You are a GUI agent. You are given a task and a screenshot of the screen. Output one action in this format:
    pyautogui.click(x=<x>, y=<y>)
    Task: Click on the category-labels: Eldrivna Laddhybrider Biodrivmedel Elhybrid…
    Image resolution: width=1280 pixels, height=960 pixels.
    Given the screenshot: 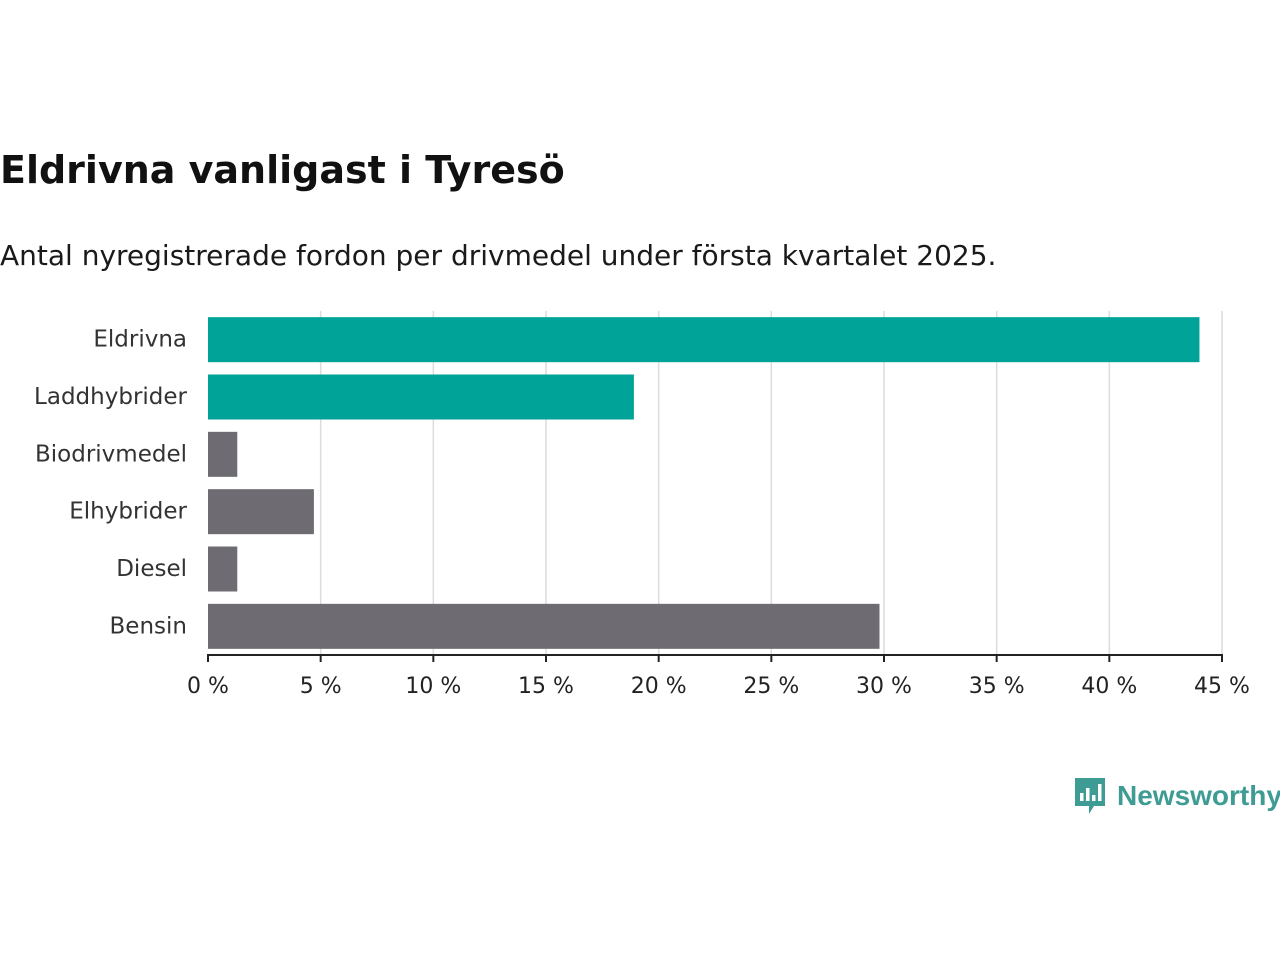 What is the action you would take?
    pyautogui.click(x=110, y=483)
    